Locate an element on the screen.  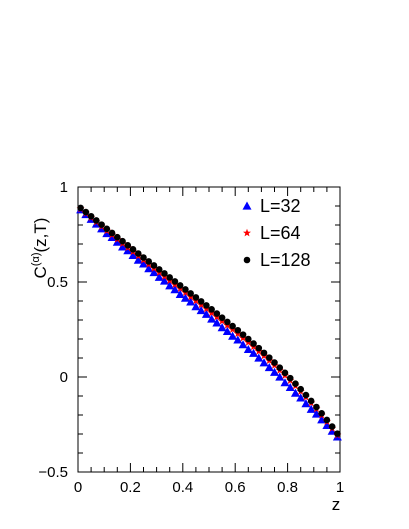
x-tick-label: 0.8 is located at coordinates (287, 487).